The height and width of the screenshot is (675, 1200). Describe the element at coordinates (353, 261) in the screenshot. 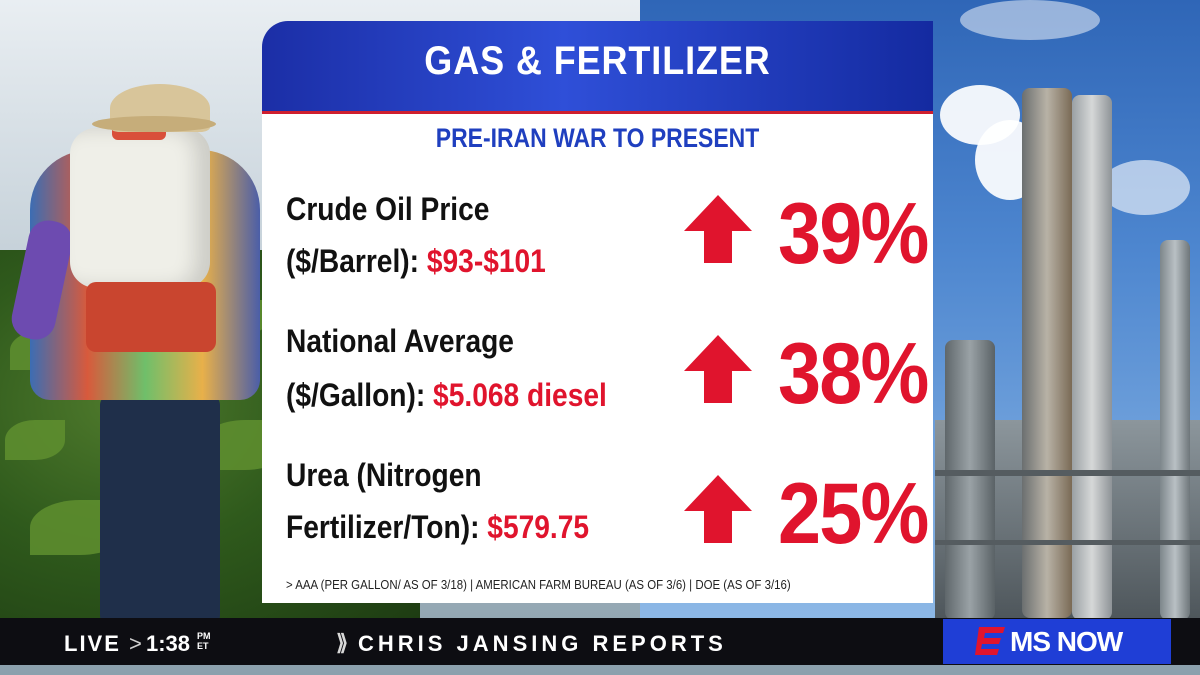

I see `row-crude-oil-unit: ($/Barrel):` at that location.